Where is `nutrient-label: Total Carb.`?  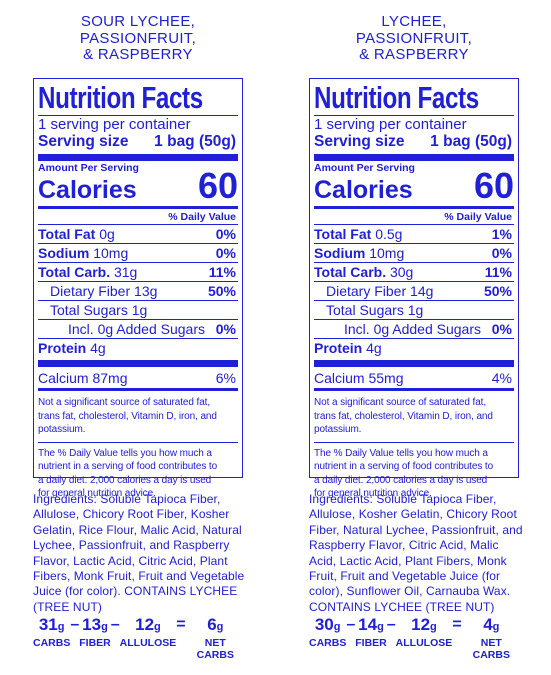 nutrient-label: Total Carb. is located at coordinates (74, 272).